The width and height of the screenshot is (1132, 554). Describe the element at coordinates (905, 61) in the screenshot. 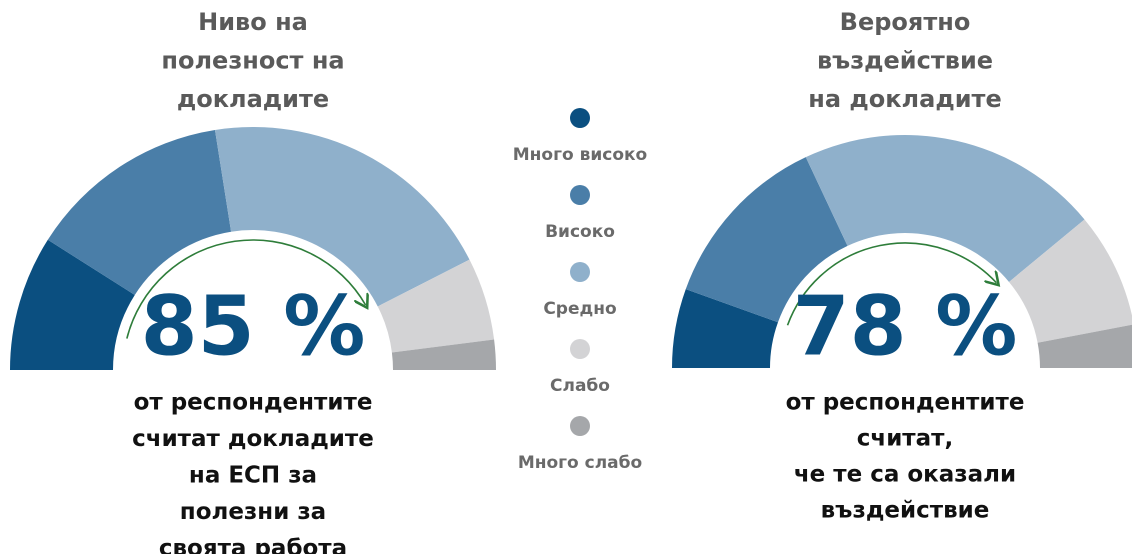

I see `chart-title: въздействие` at that location.